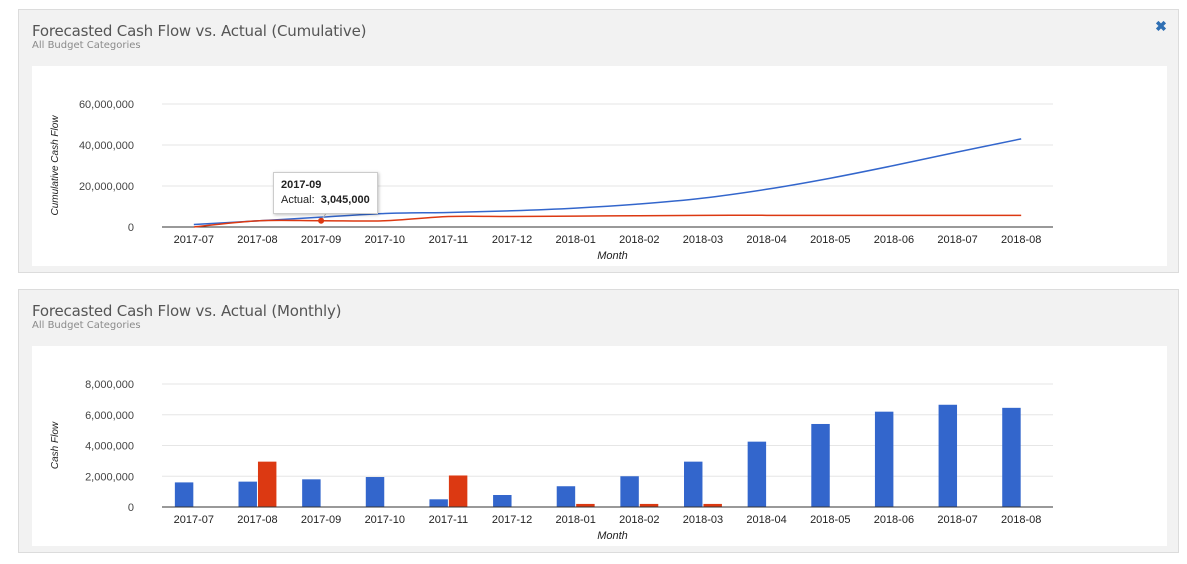  What do you see at coordinates (321, 220) in the screenshot?
I see `highlighted-point` at bounding box center [321, 220].